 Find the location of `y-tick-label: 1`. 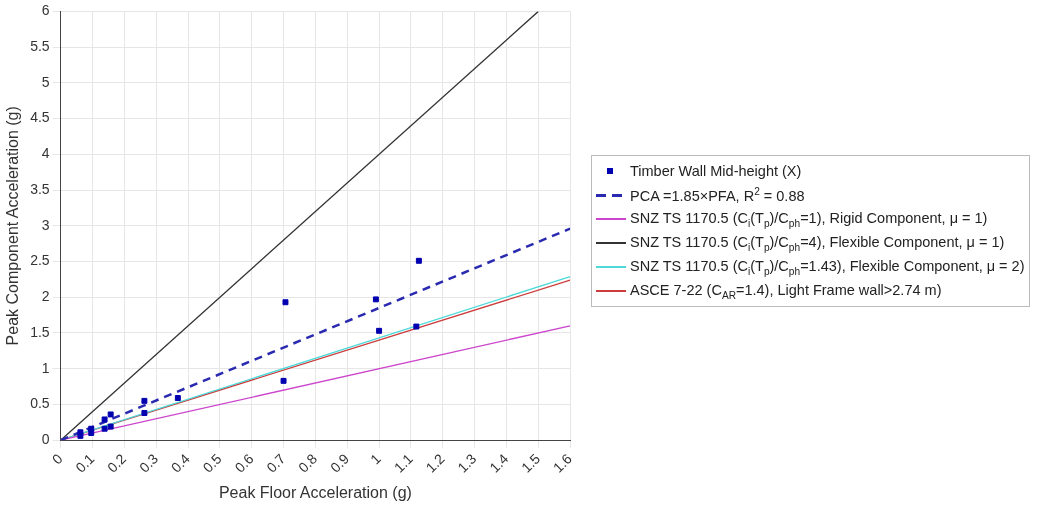

y-tick-label: 1 is located at coordinates (45, 367).